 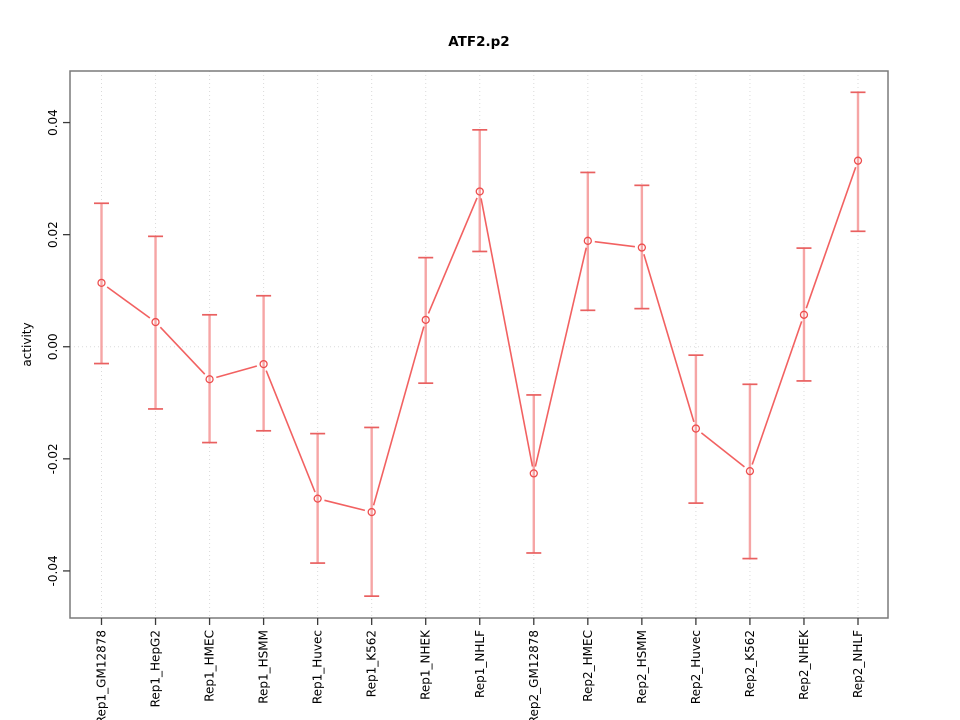 What do you see at coordinates (480, 664) in the screenshot?
I see `x-tick-label: Rep1_NHLF` at bounding box center [480, 664].